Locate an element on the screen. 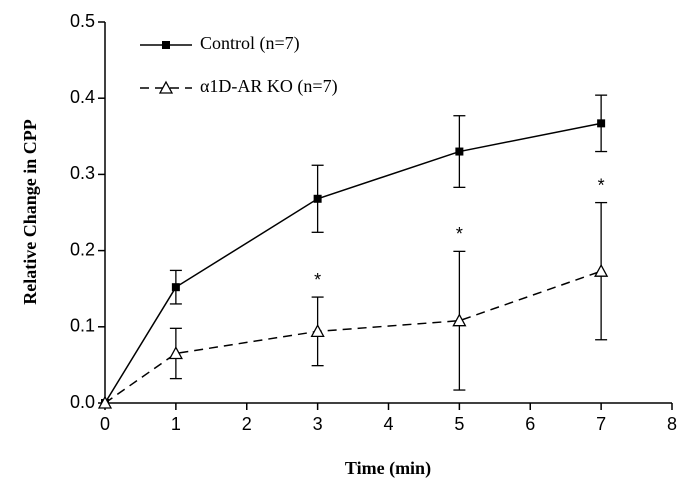  x-tick-label: 8 is located at coordinates (672, 424).